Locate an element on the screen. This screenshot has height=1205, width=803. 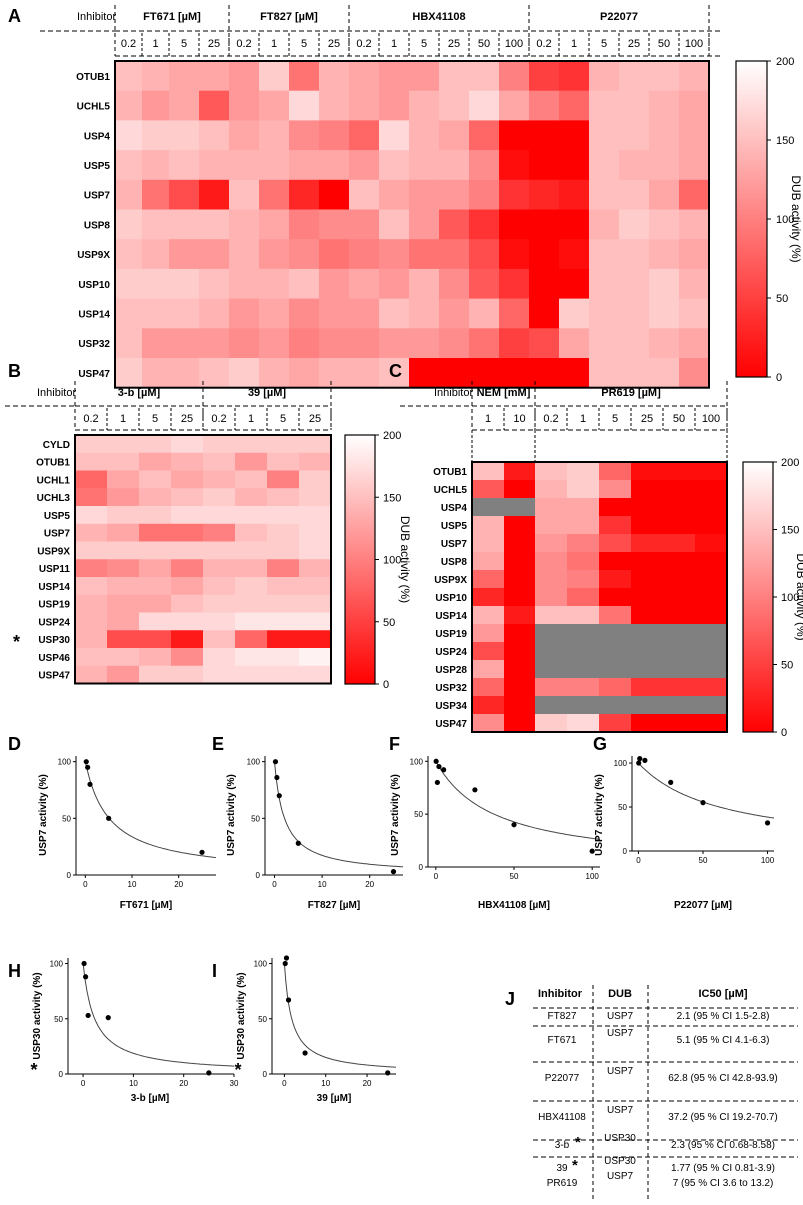
colorbar is located at coordinates (360, 559).